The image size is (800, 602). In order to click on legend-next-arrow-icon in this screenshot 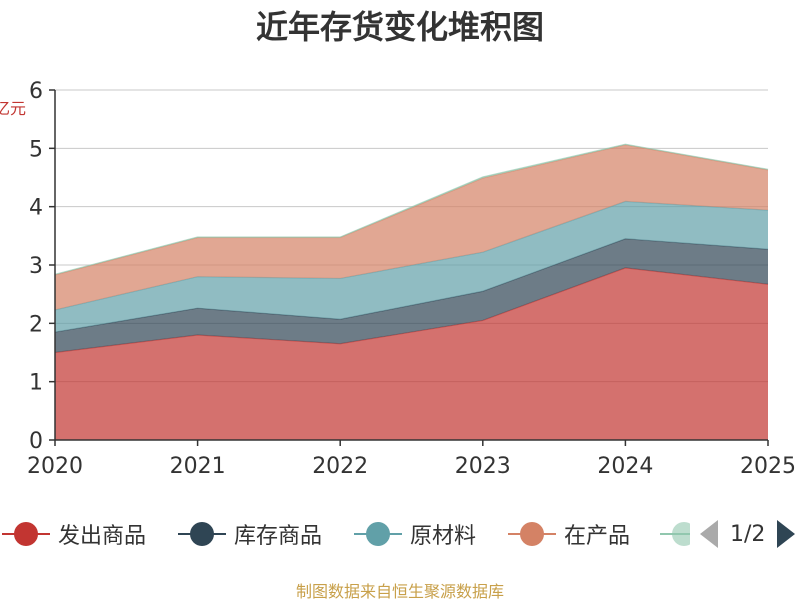, I will do `click(786, 534)`.